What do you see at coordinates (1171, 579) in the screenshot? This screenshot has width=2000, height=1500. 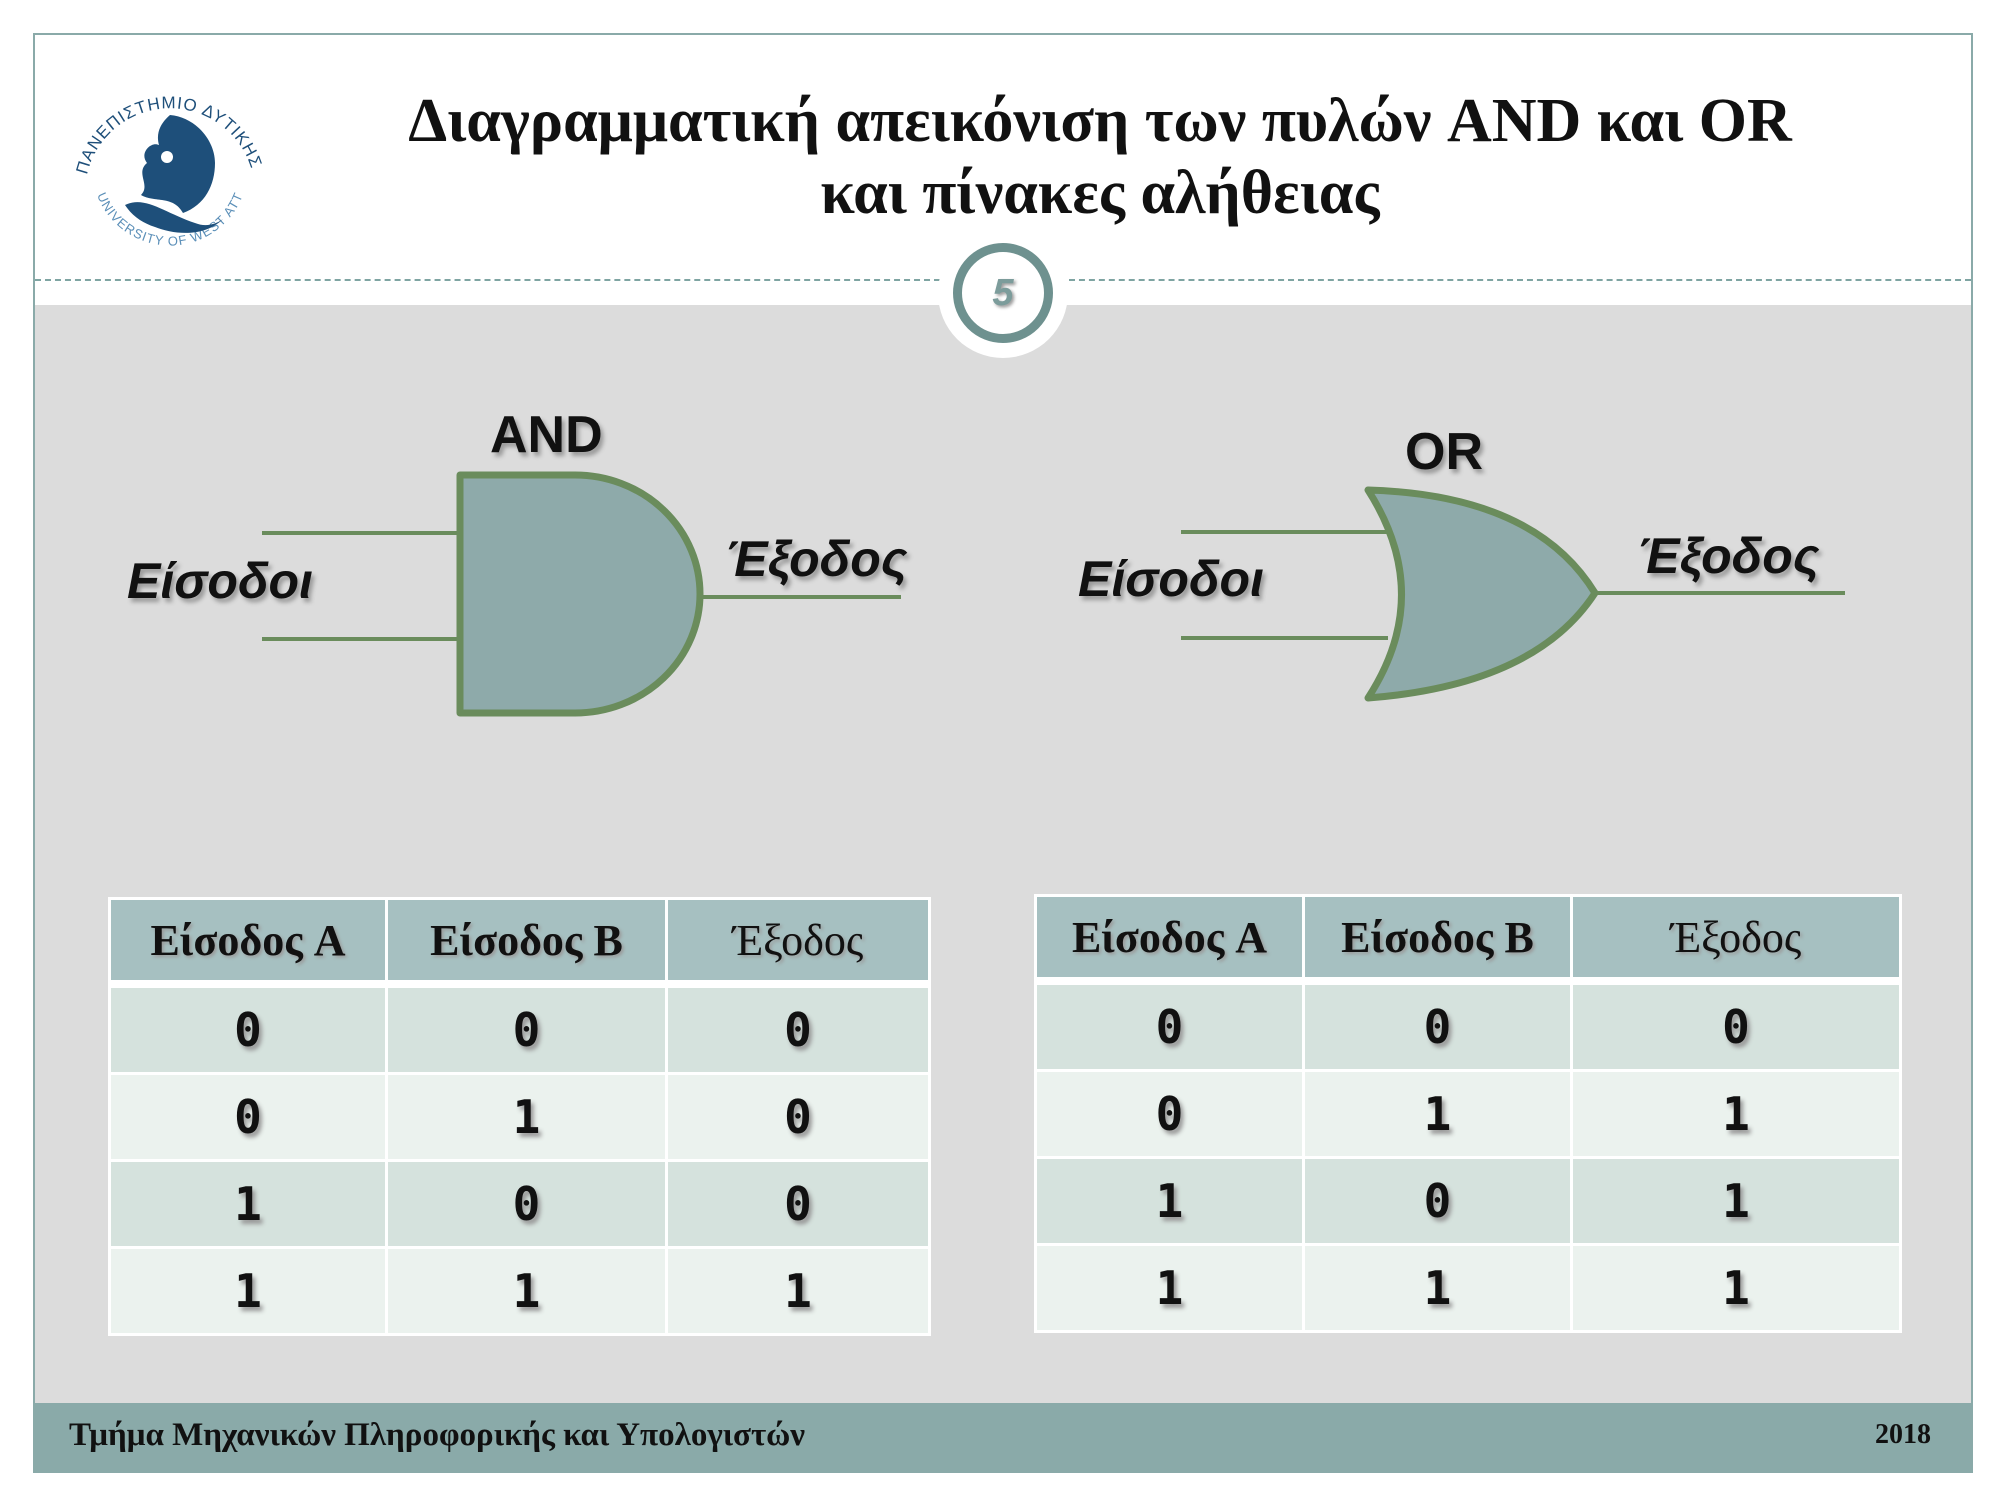 I see `or-inputs-label: Είσοδοι` at bounding box center [1171, 579].